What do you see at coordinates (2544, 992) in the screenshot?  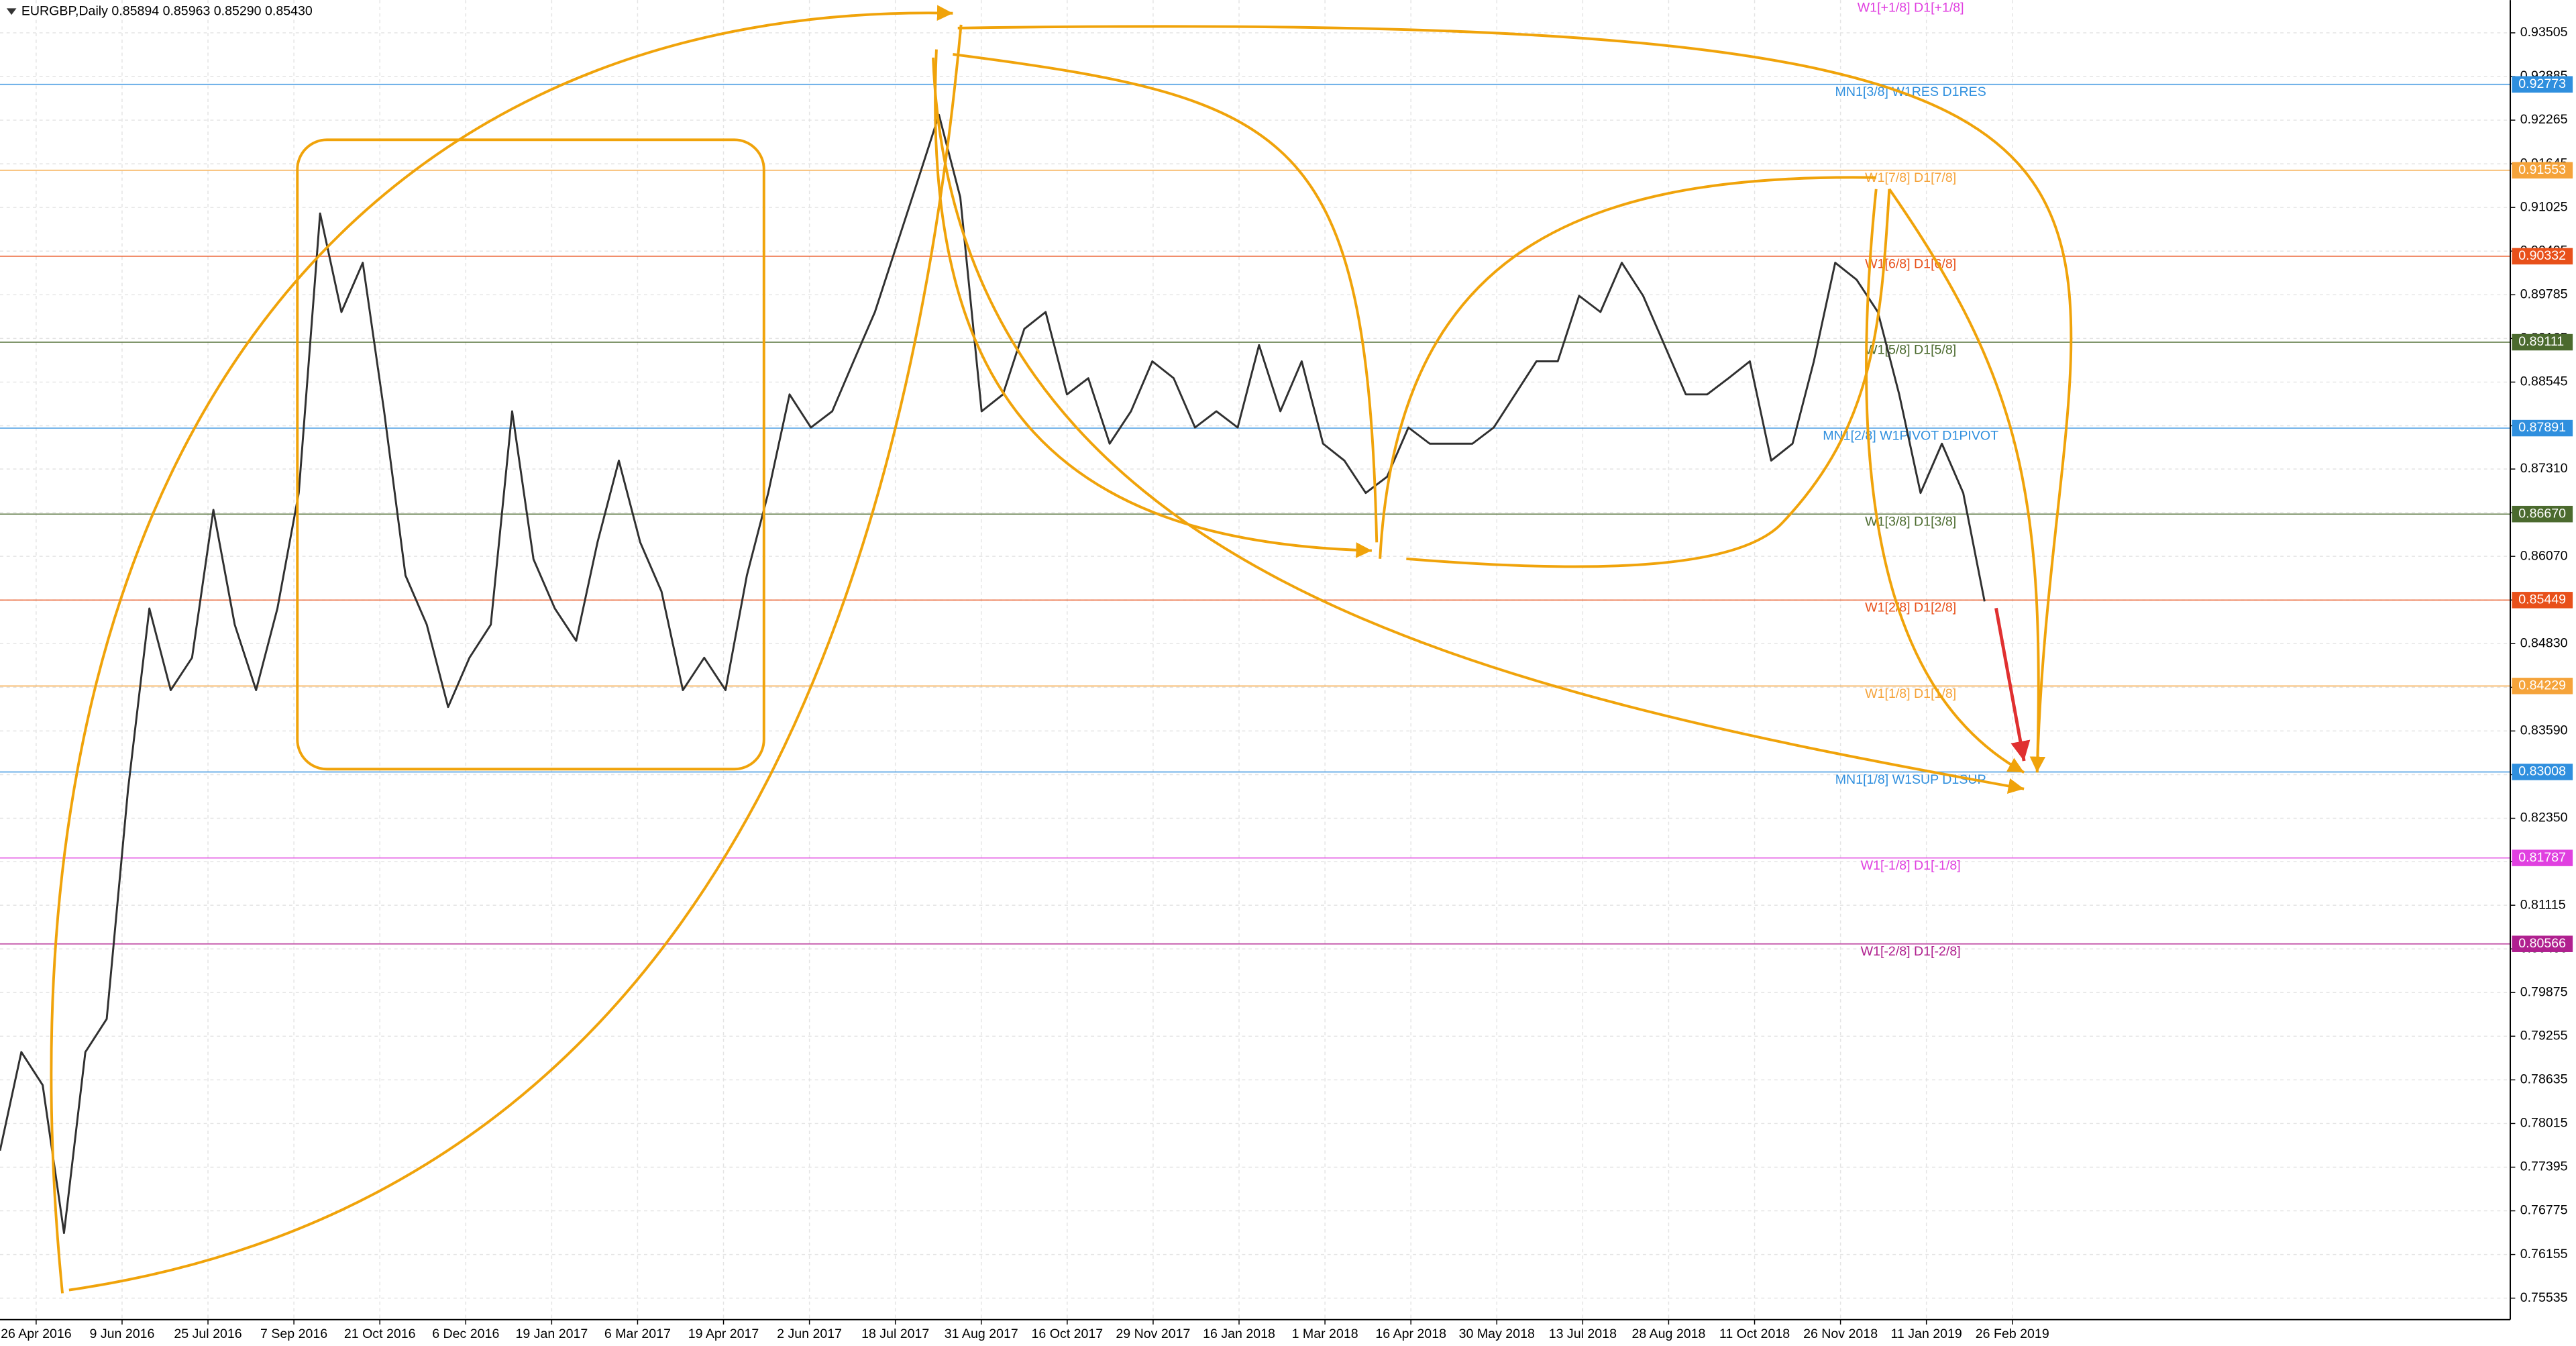 I see `y-tick-label: 0.79875` at bounding box center [2544, 992].